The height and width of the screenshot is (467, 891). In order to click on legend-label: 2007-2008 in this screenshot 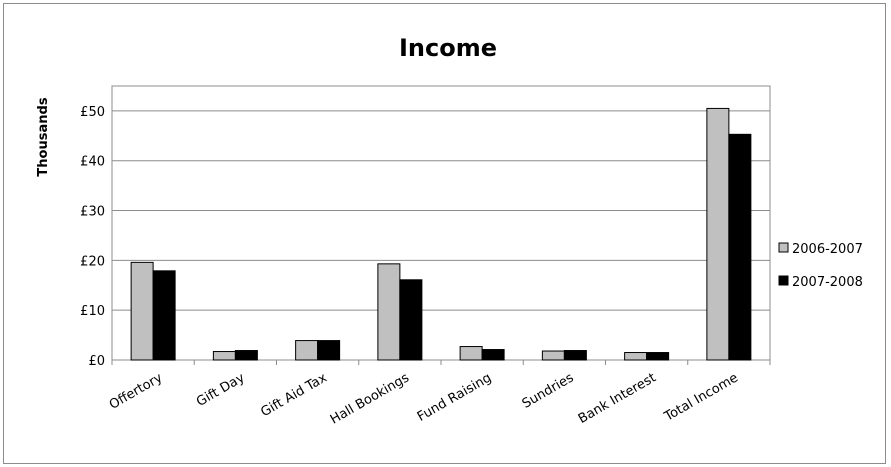, I will do `click(827, 282)`.